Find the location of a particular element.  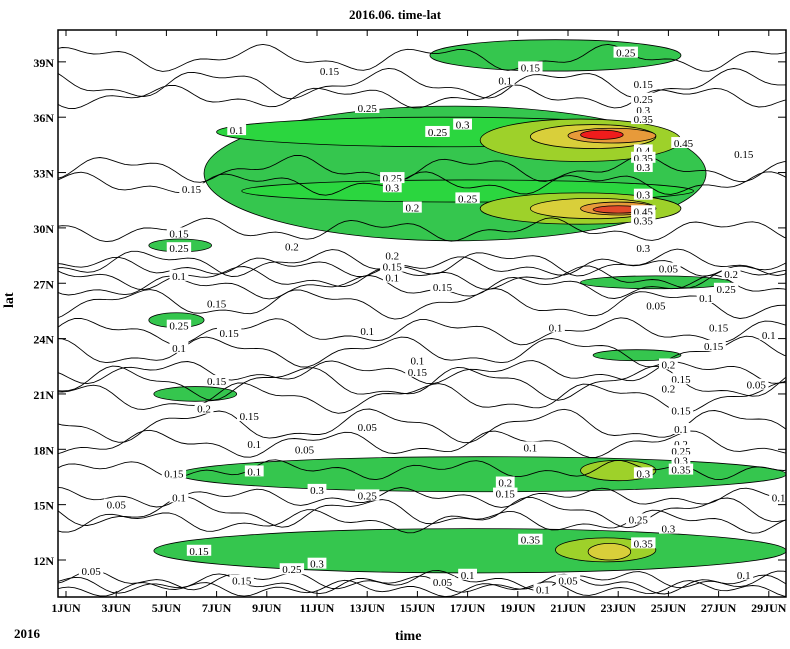

chart-title: 2016.06. time-lat is located at coordinates (395, 14).